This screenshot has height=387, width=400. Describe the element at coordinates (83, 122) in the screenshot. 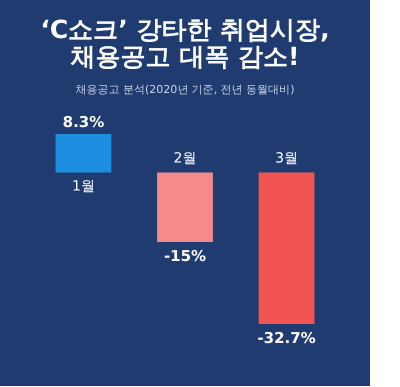

I see `data-label: 8.3%` at that location.